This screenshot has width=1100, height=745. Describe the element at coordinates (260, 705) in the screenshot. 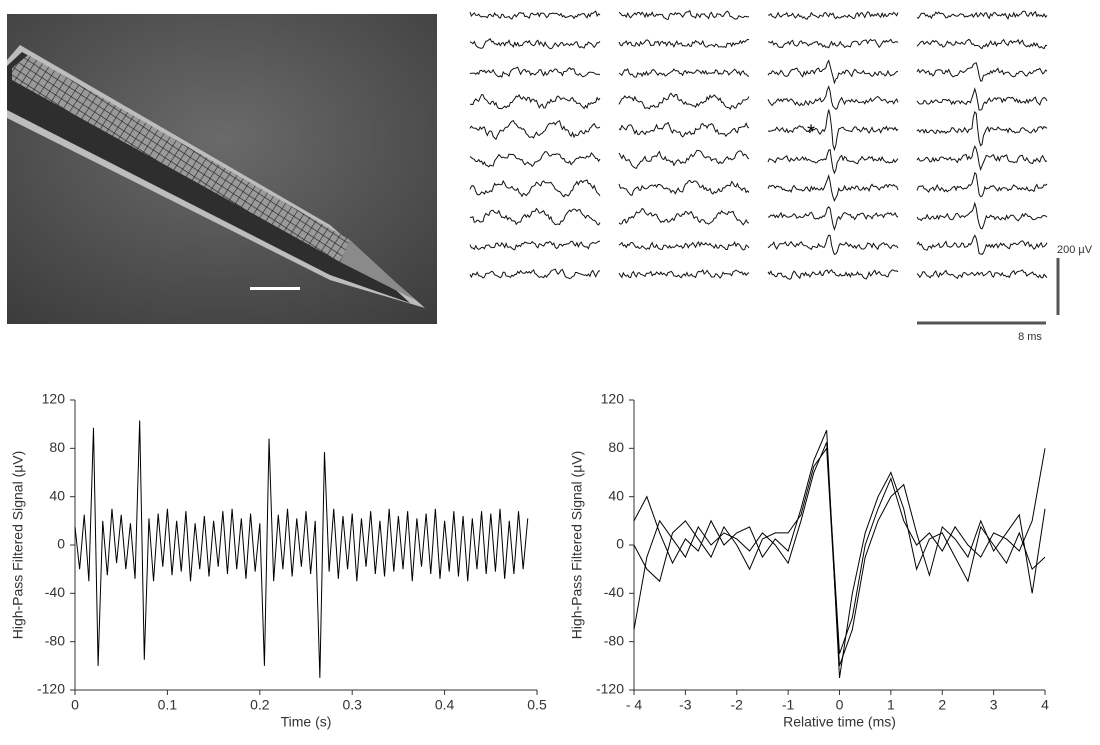

I see `x-tick-label: 0.2` at that location.